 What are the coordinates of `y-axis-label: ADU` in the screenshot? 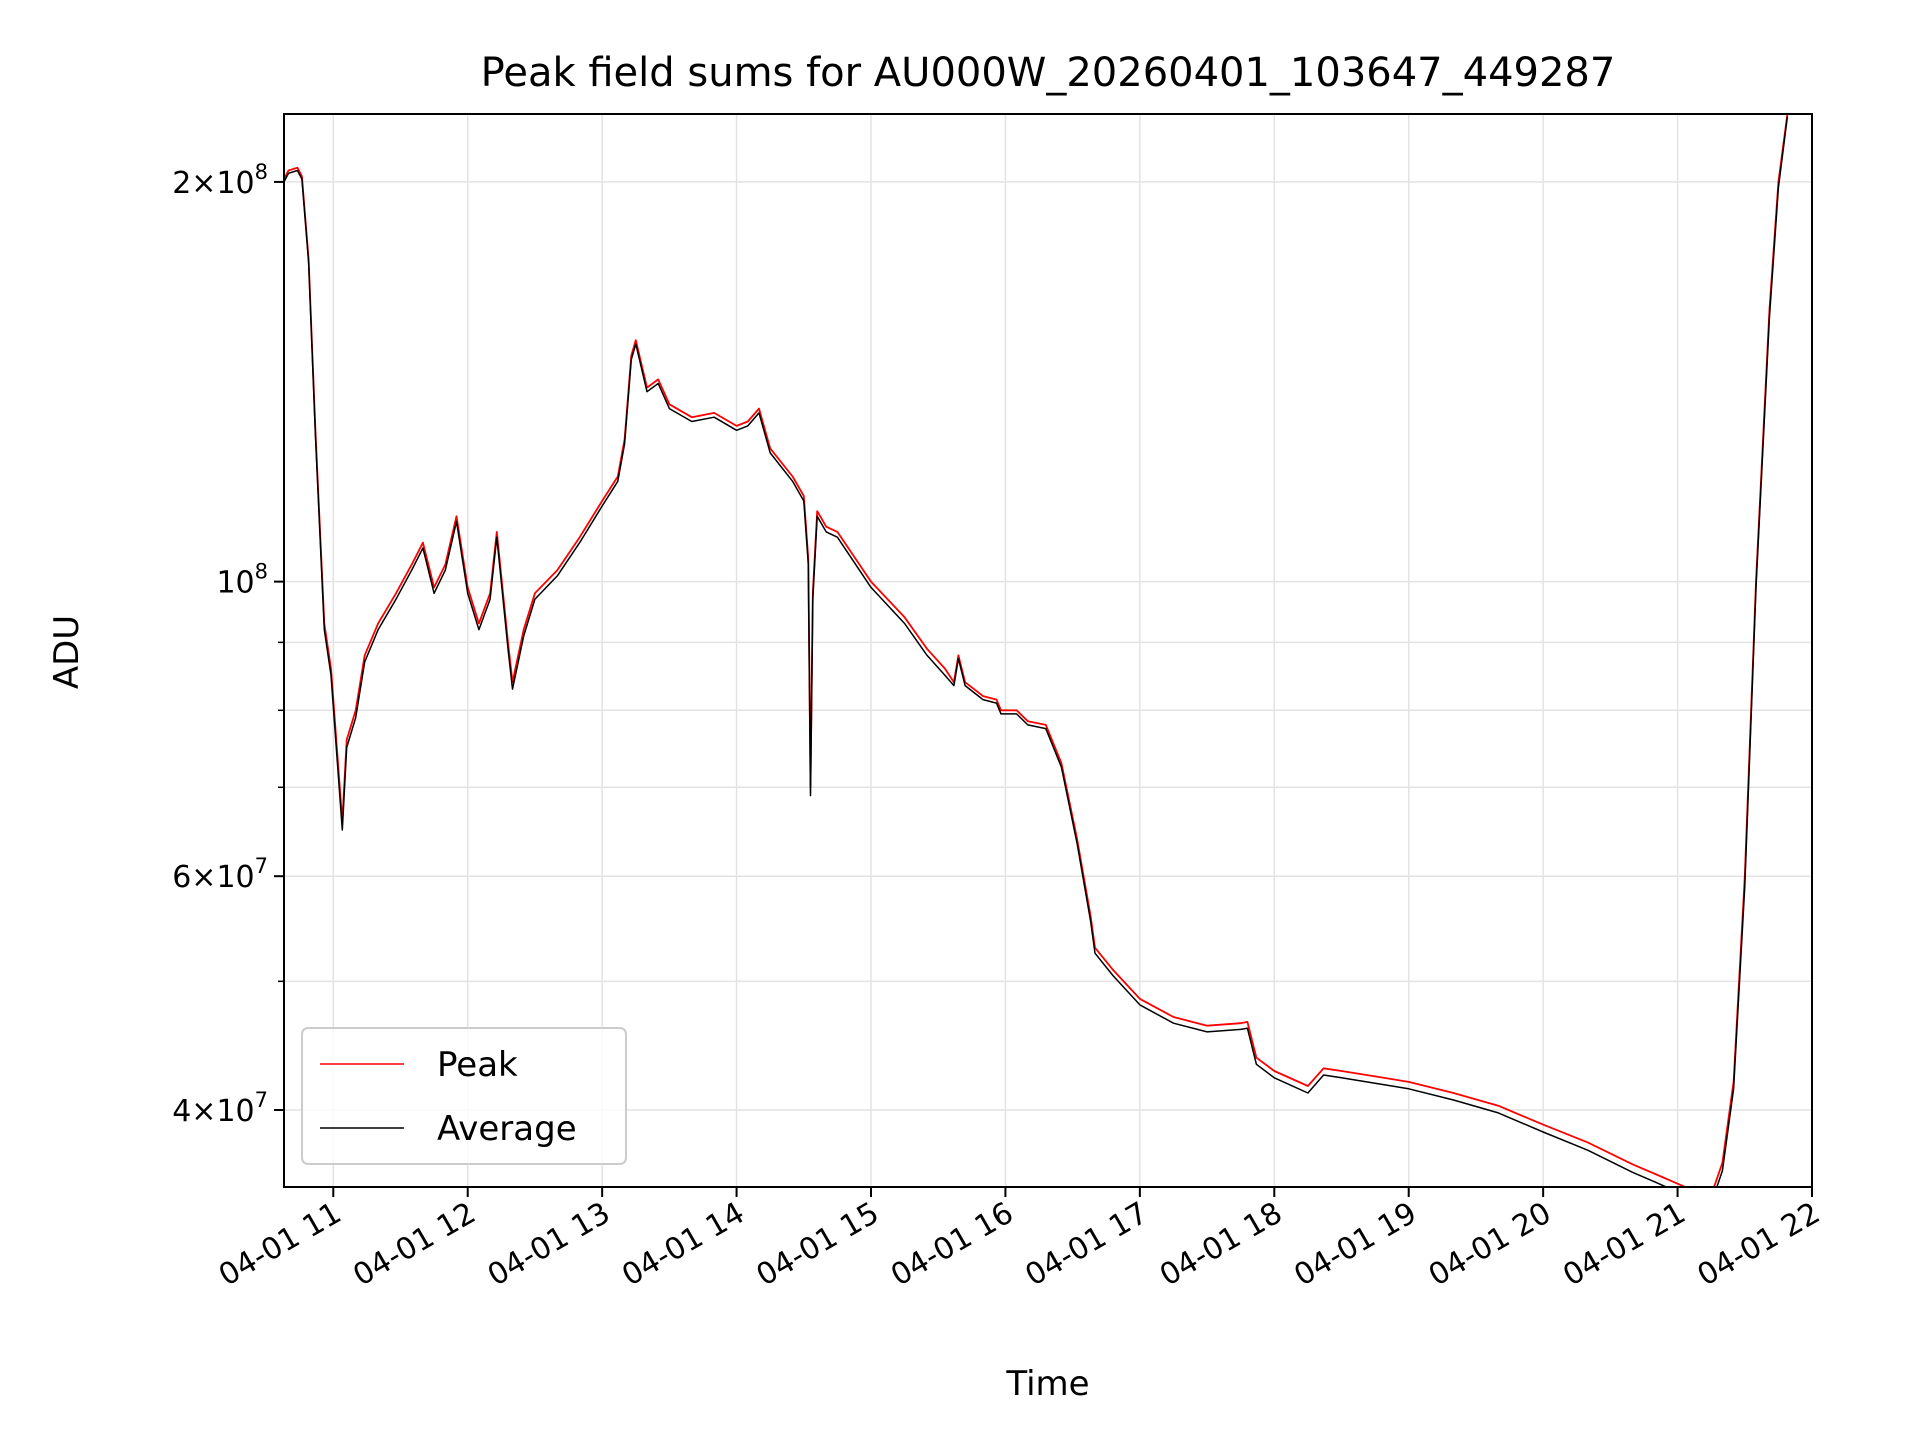 It's located at (67, 652).